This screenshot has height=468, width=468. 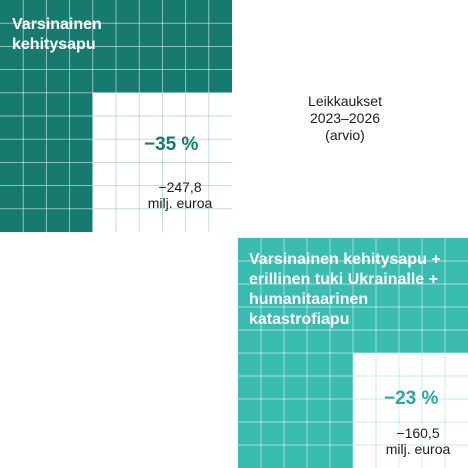 What do you see at coordinates (57, 35) in the screenshot?
I see `panel-1-title: Varsinainen kehitysapu` at bounding box center [57, 35].